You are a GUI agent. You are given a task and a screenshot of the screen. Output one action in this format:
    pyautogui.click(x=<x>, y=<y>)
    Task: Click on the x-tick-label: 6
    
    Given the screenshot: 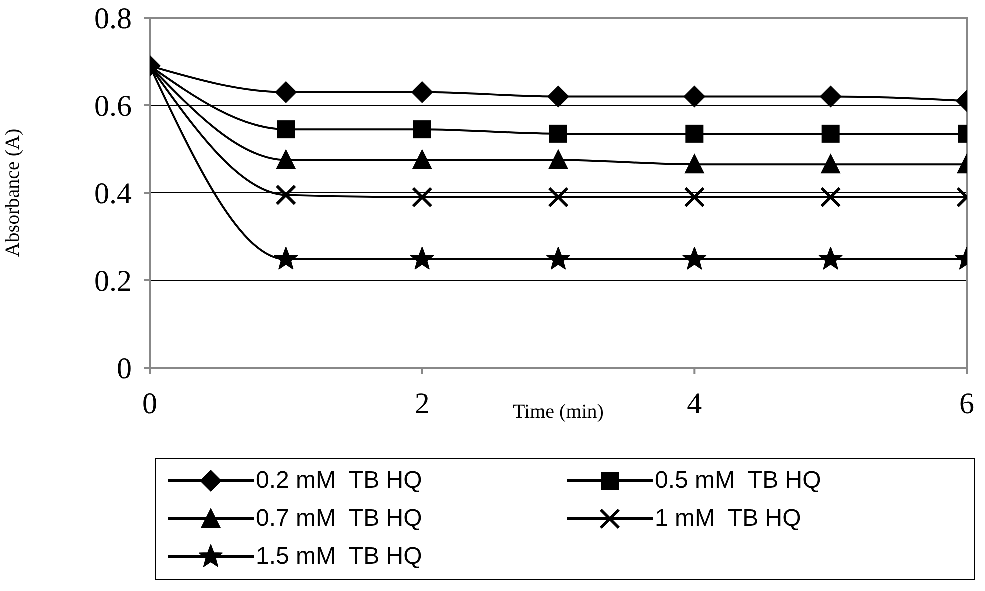 What is the action you would take?
    pyautogui.click(x=967, y=403)
    